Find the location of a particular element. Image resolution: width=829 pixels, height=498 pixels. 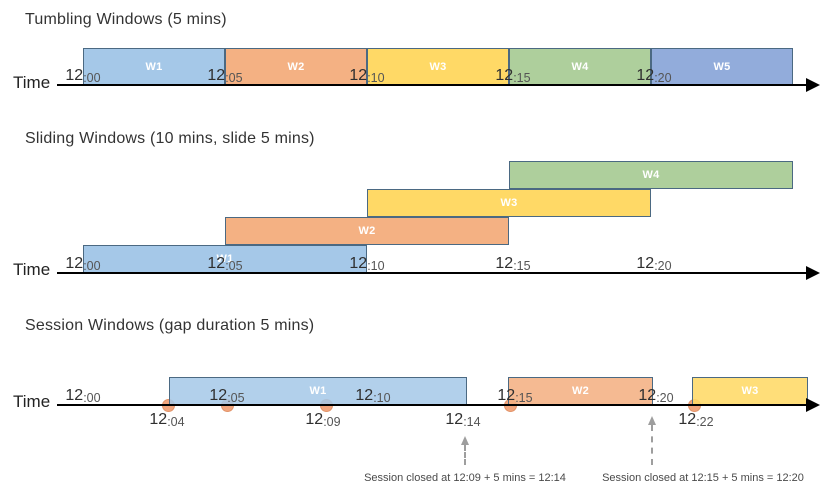

sliding-timeline is located at coordinates (438, 273).